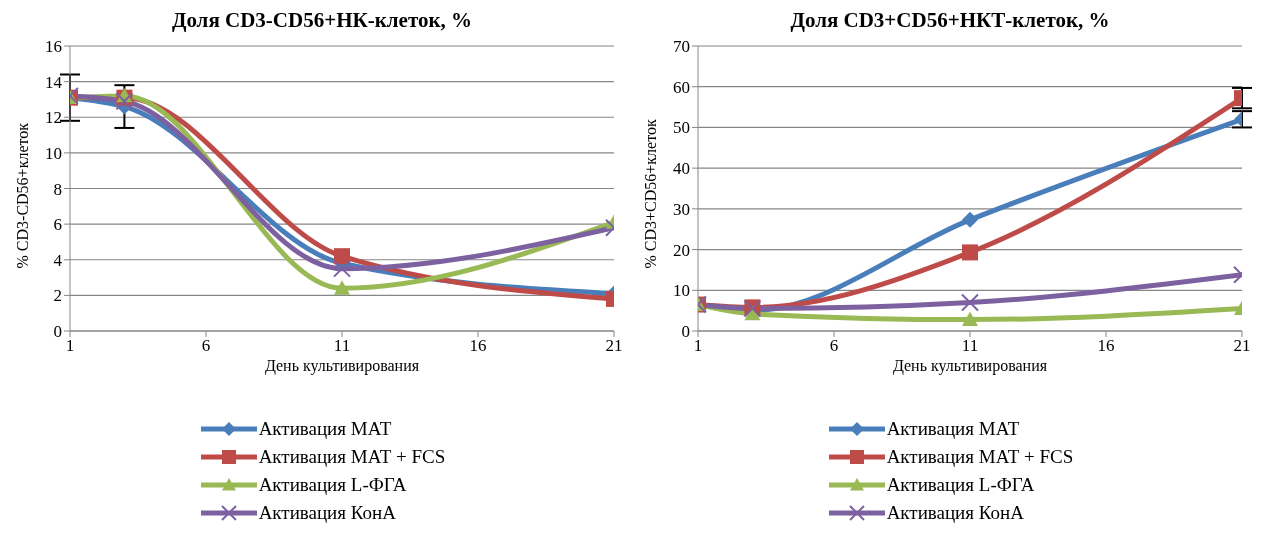 The image size is (1272, 533). Describe the element at coordinates (681, 128) in the screenshot. I see `y-tick-label: 50` at that location.